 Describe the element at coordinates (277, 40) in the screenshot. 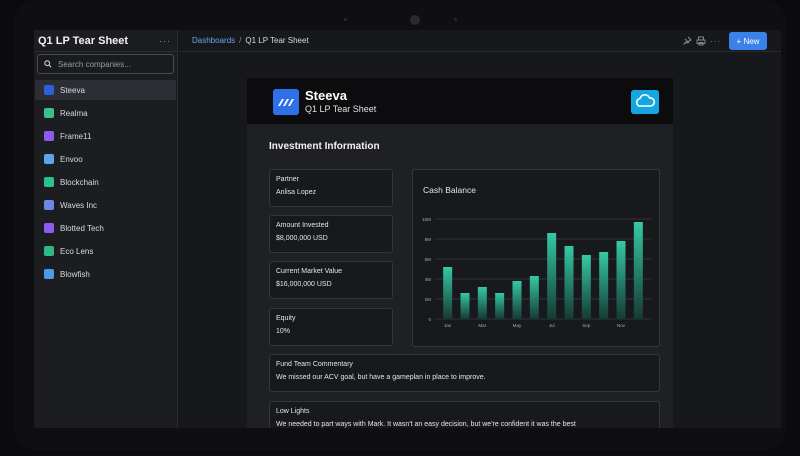

I see `breadcrumb-current: Q1 LP Tear Sheet` at that location.